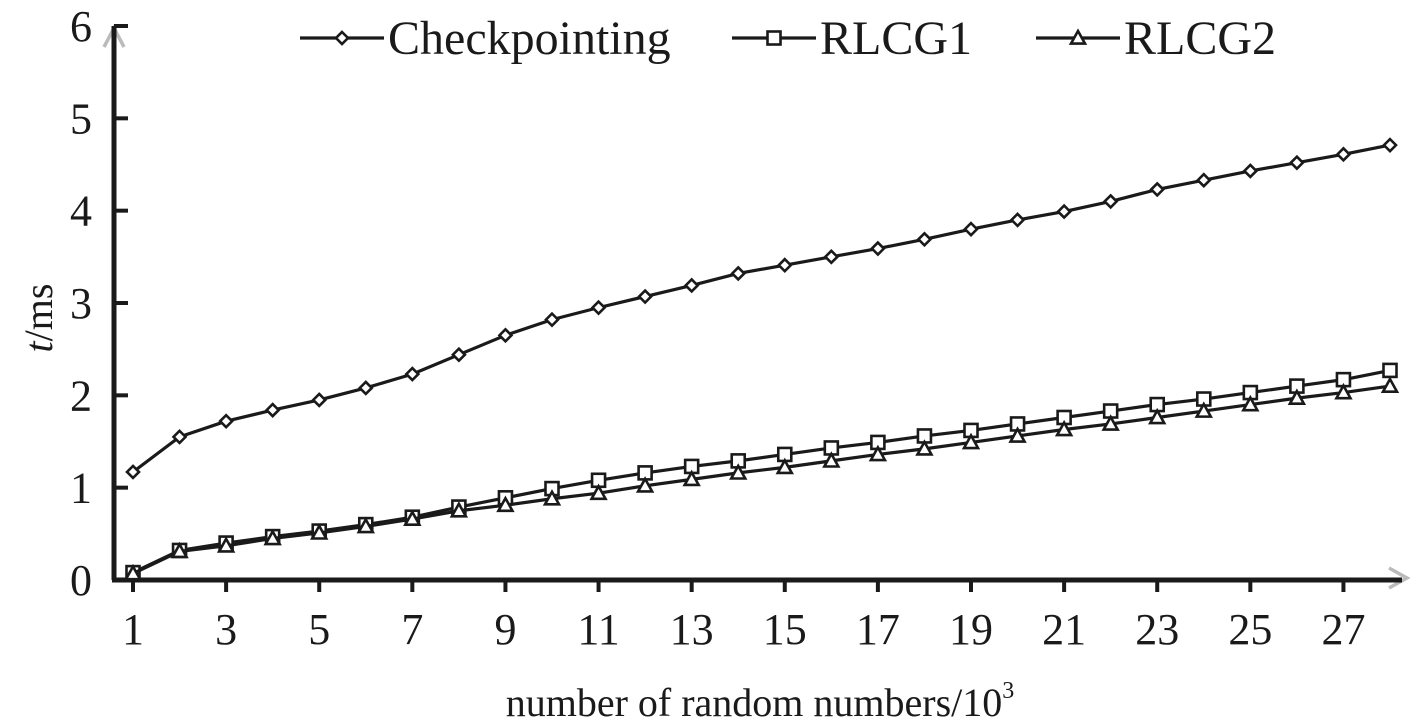  I want to click on y-tick-label: 3, so click(81, 303).